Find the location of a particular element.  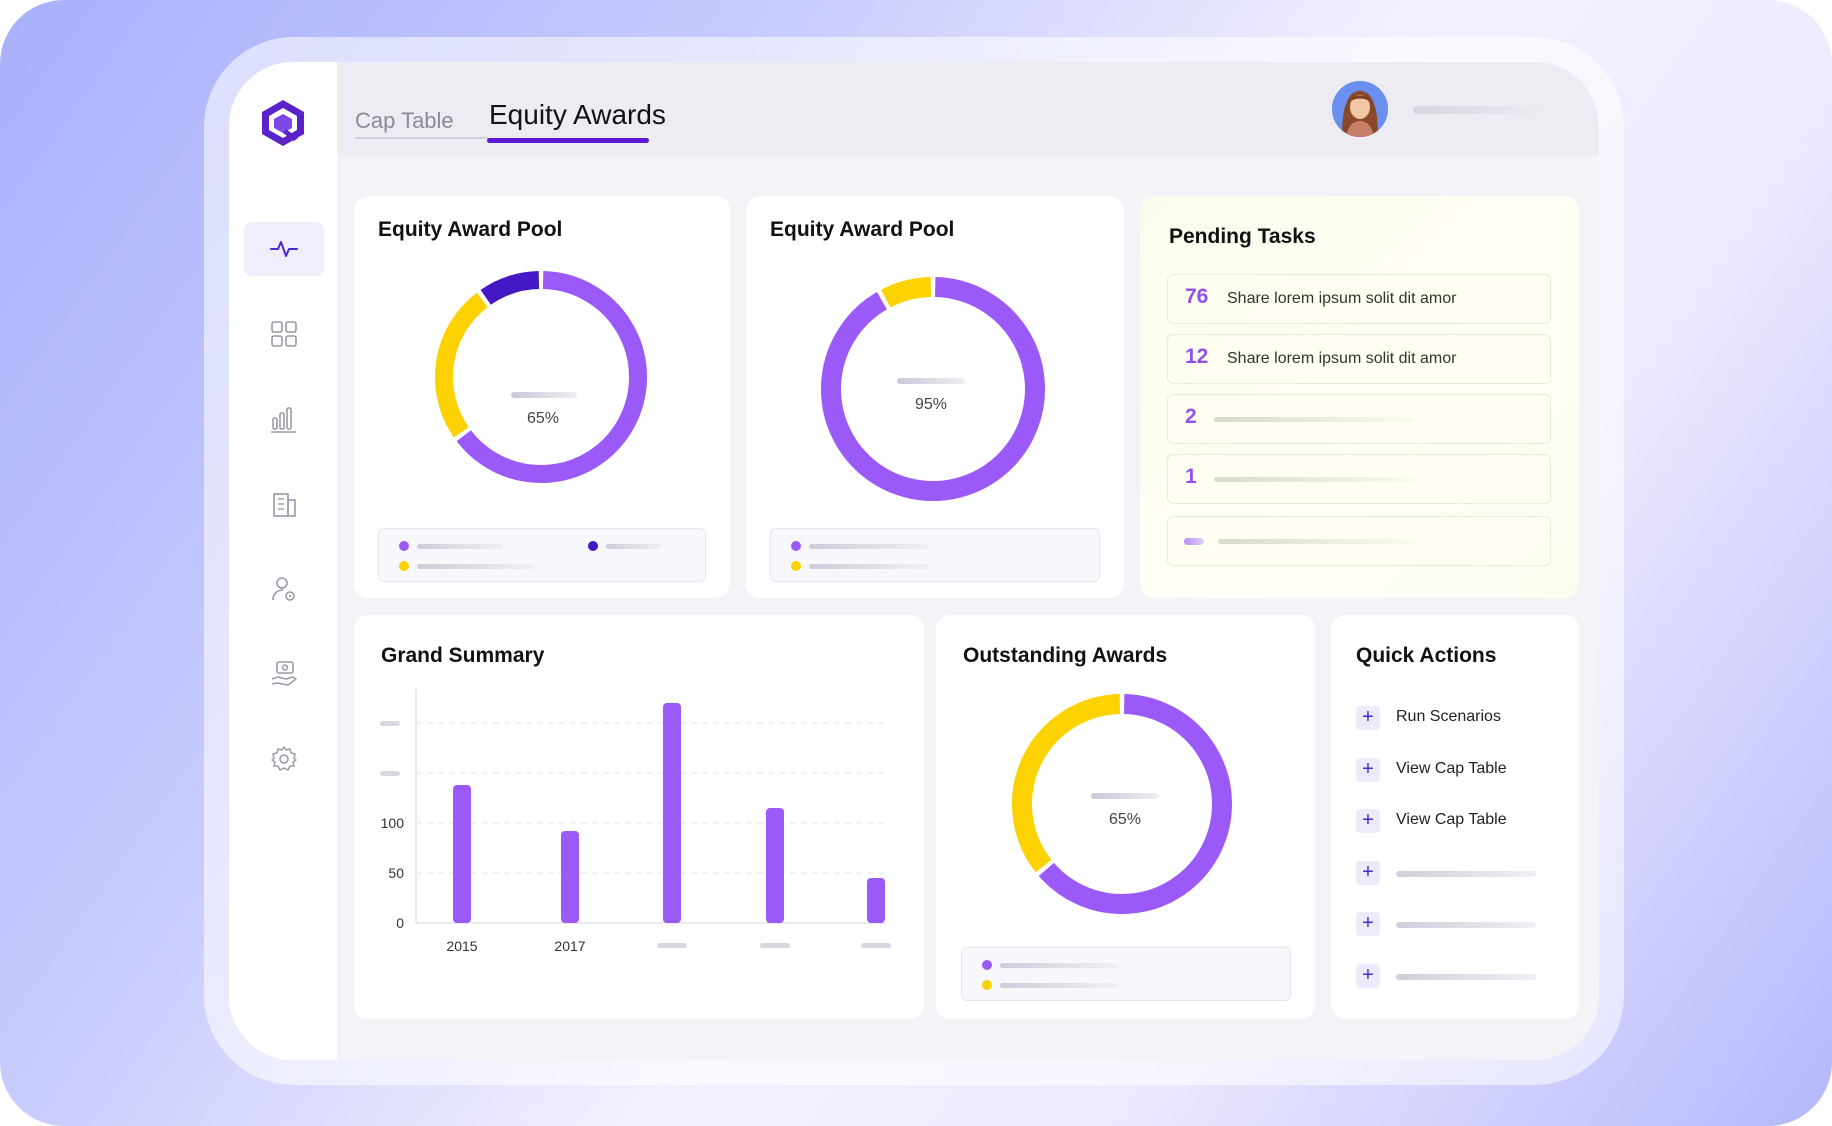

bar-chart-icon is located at coordinates (283, 420).